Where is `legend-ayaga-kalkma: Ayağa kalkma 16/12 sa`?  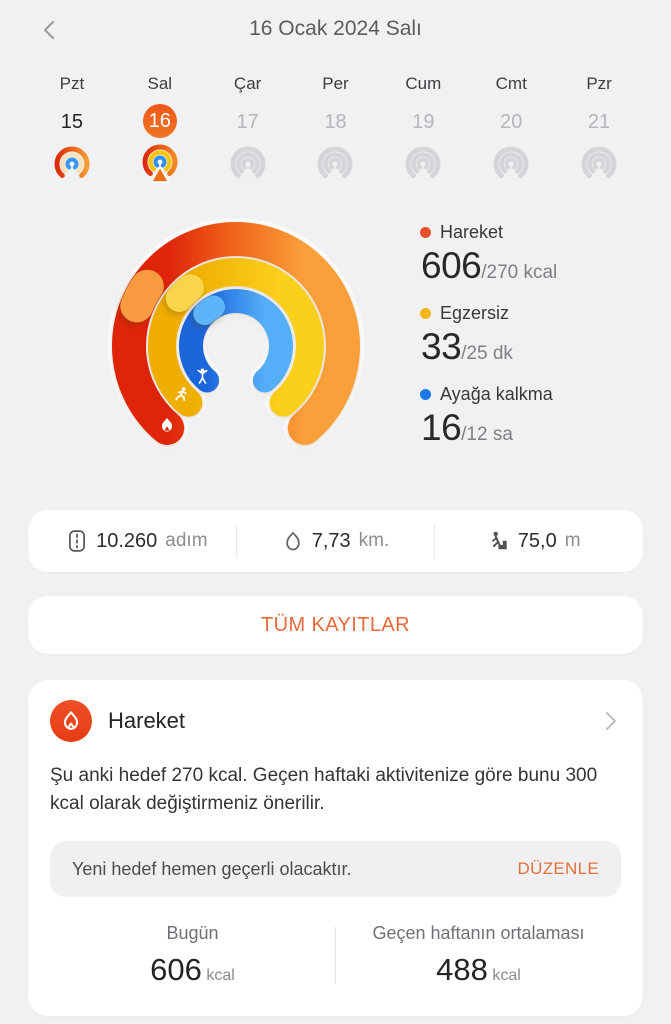 legend-ayaga-kalkma: Ayağa kalkma 16/12 sa is located at coordinates (488, 416).